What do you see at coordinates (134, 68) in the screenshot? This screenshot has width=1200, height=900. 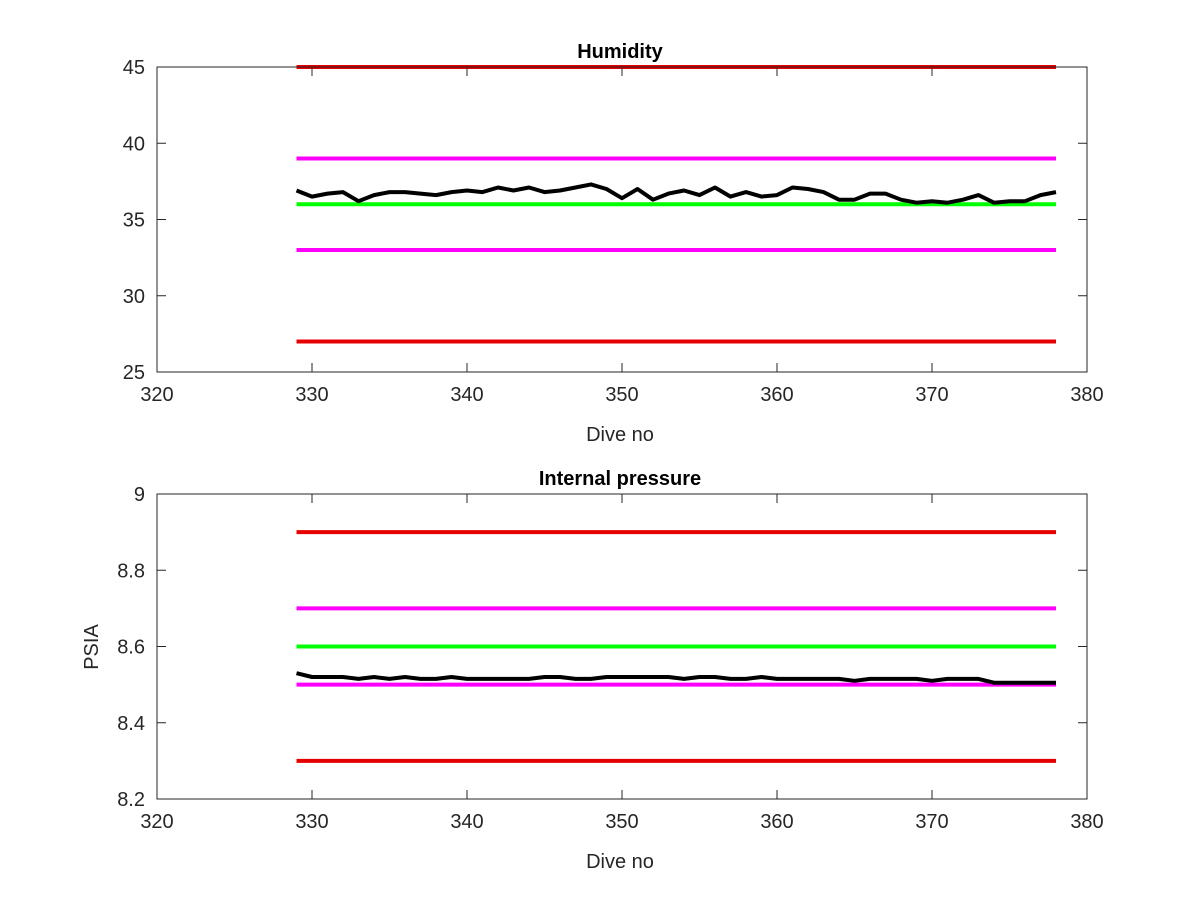 I see `y-tick-label: 45` at bounding box center [134, 68].